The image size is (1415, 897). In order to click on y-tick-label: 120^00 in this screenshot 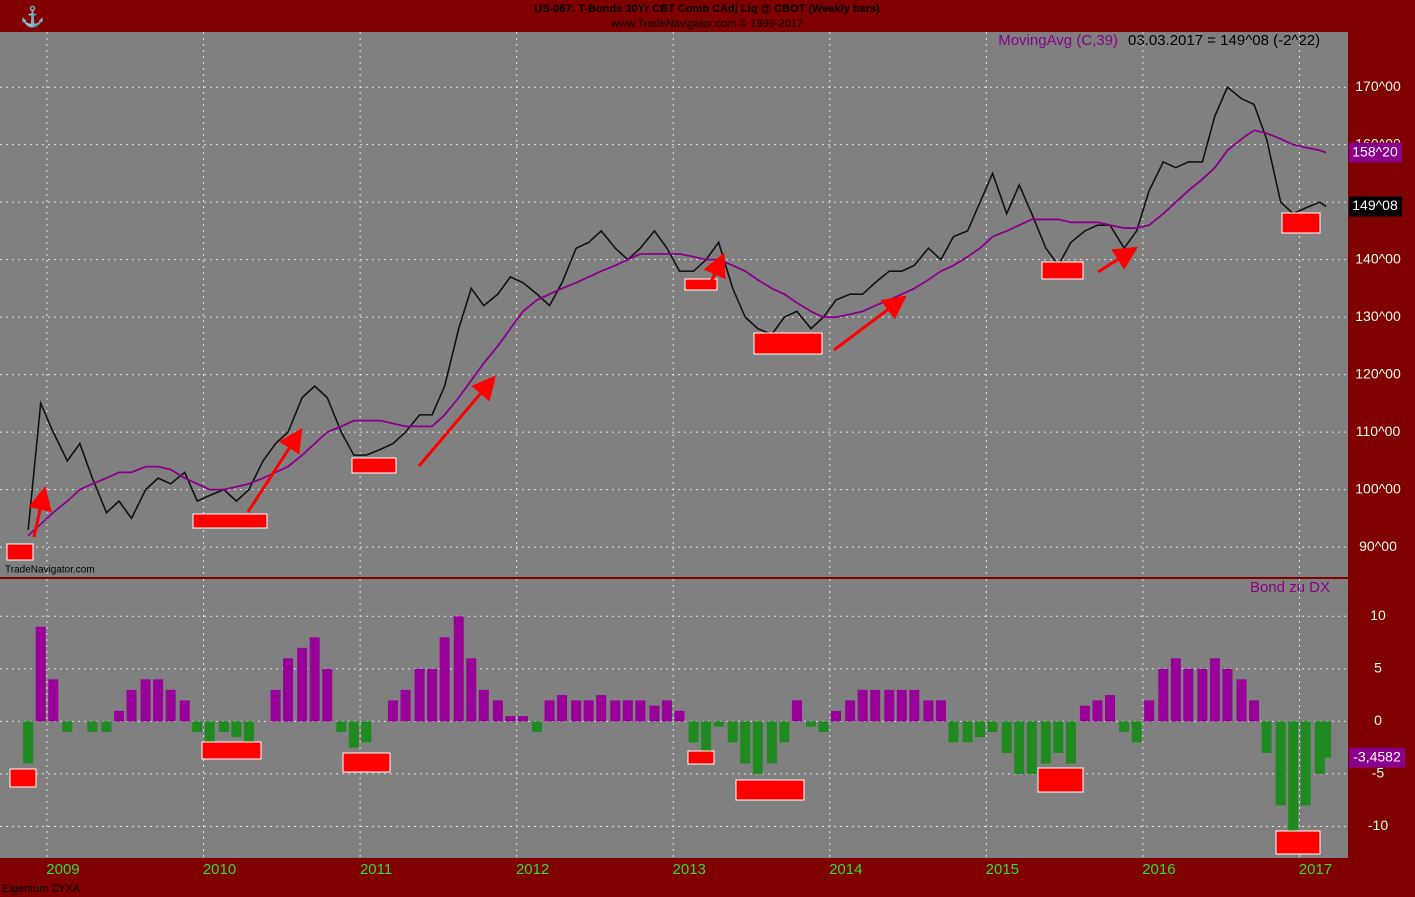, I will do `click(1378, 373)`.